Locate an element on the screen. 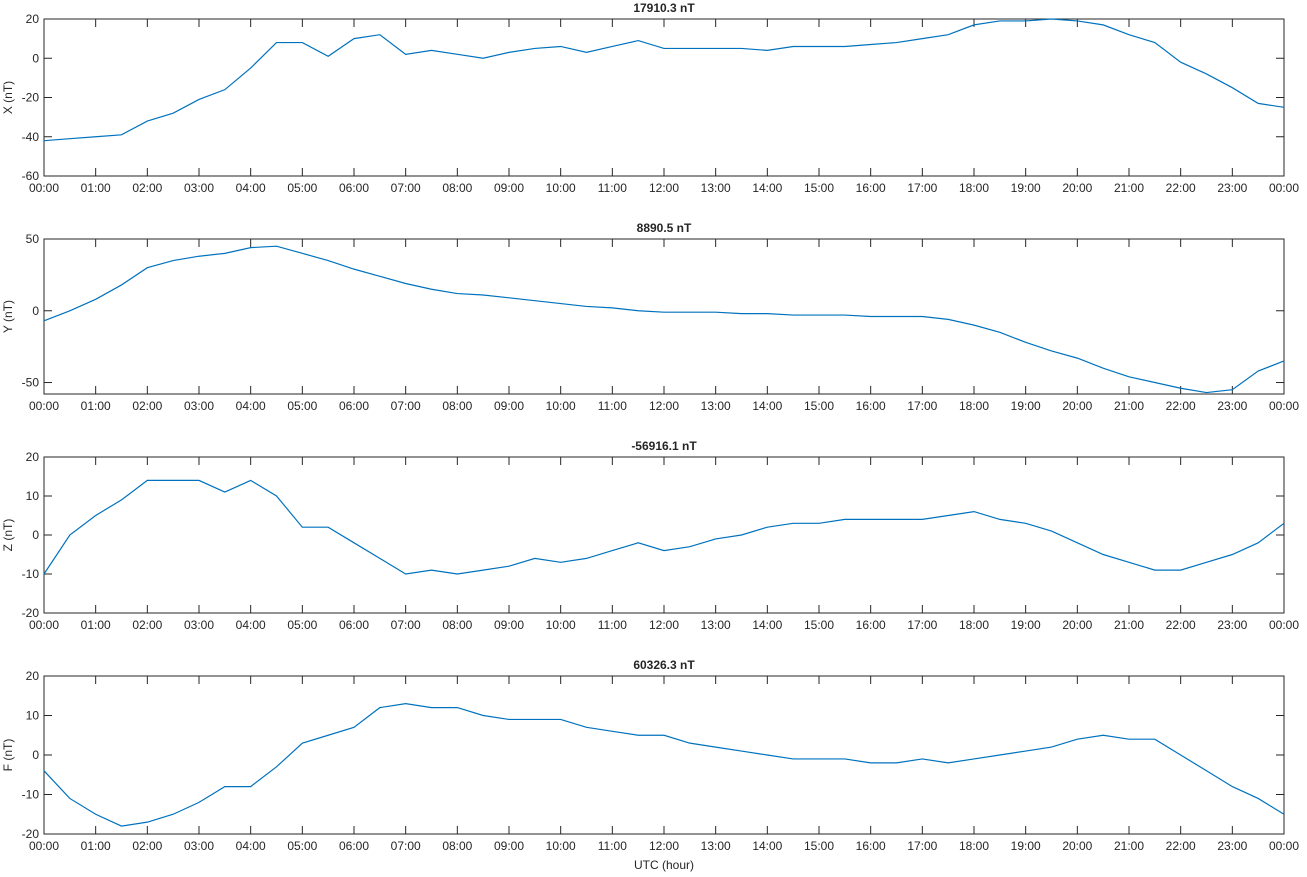 The image size is (1307, 877). y-tick-label: -60 is located at coordinates (31, 176).